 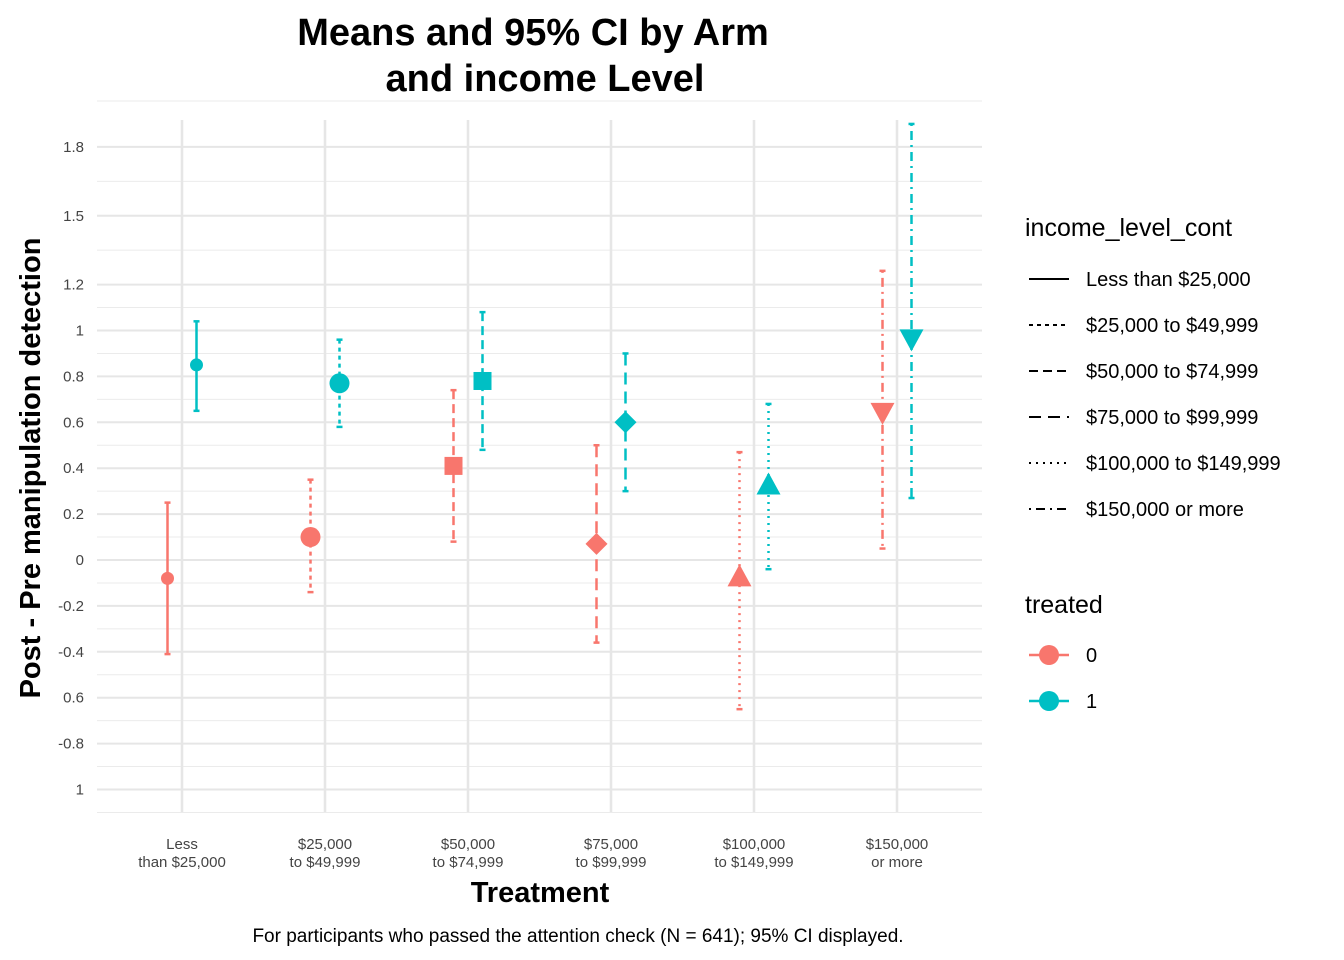 I want to click on legend-color-label: 0, so click(x=1091, y=656).